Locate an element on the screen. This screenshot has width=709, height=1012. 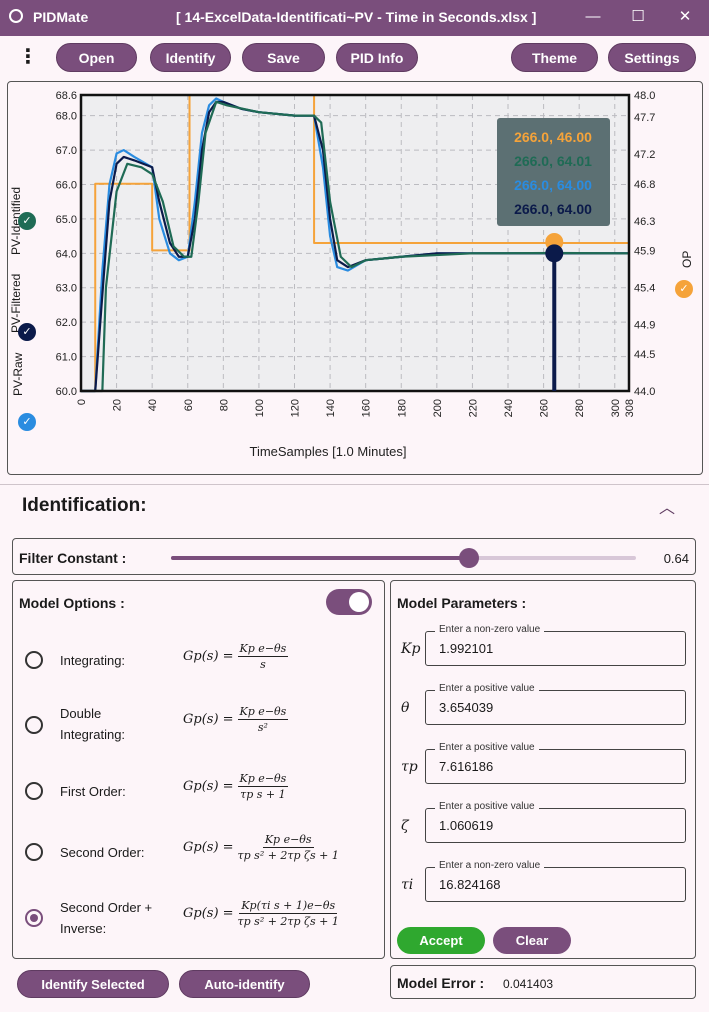
y2-tick-label: 47.2 is located at coordinates (644, 155).